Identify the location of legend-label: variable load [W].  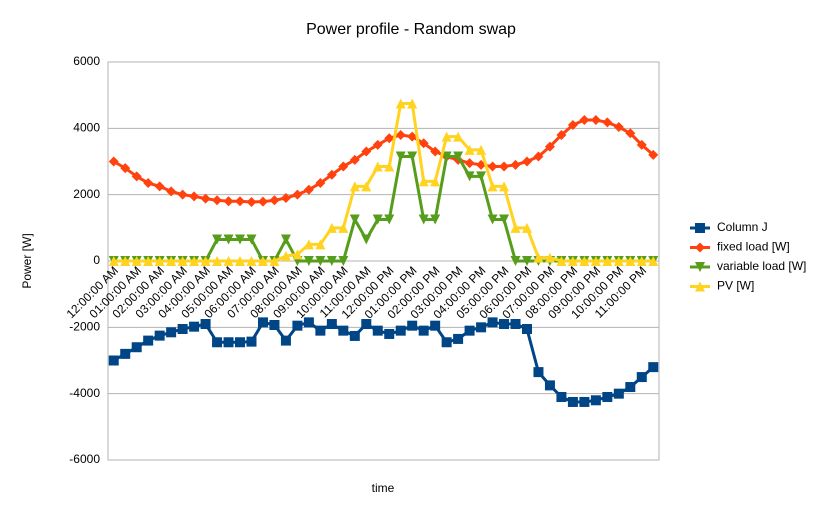
(761, 266).